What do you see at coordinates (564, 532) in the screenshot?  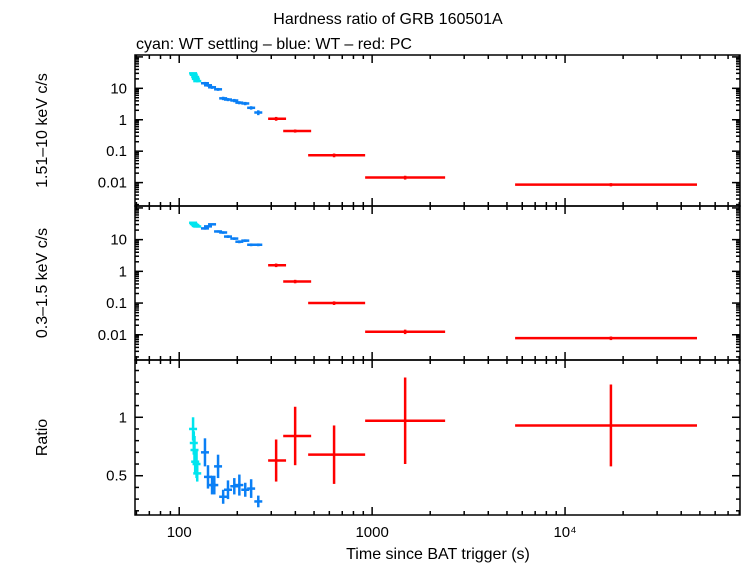 I see `x-tick-label: 10⁴` at bounding box center [564, 532].